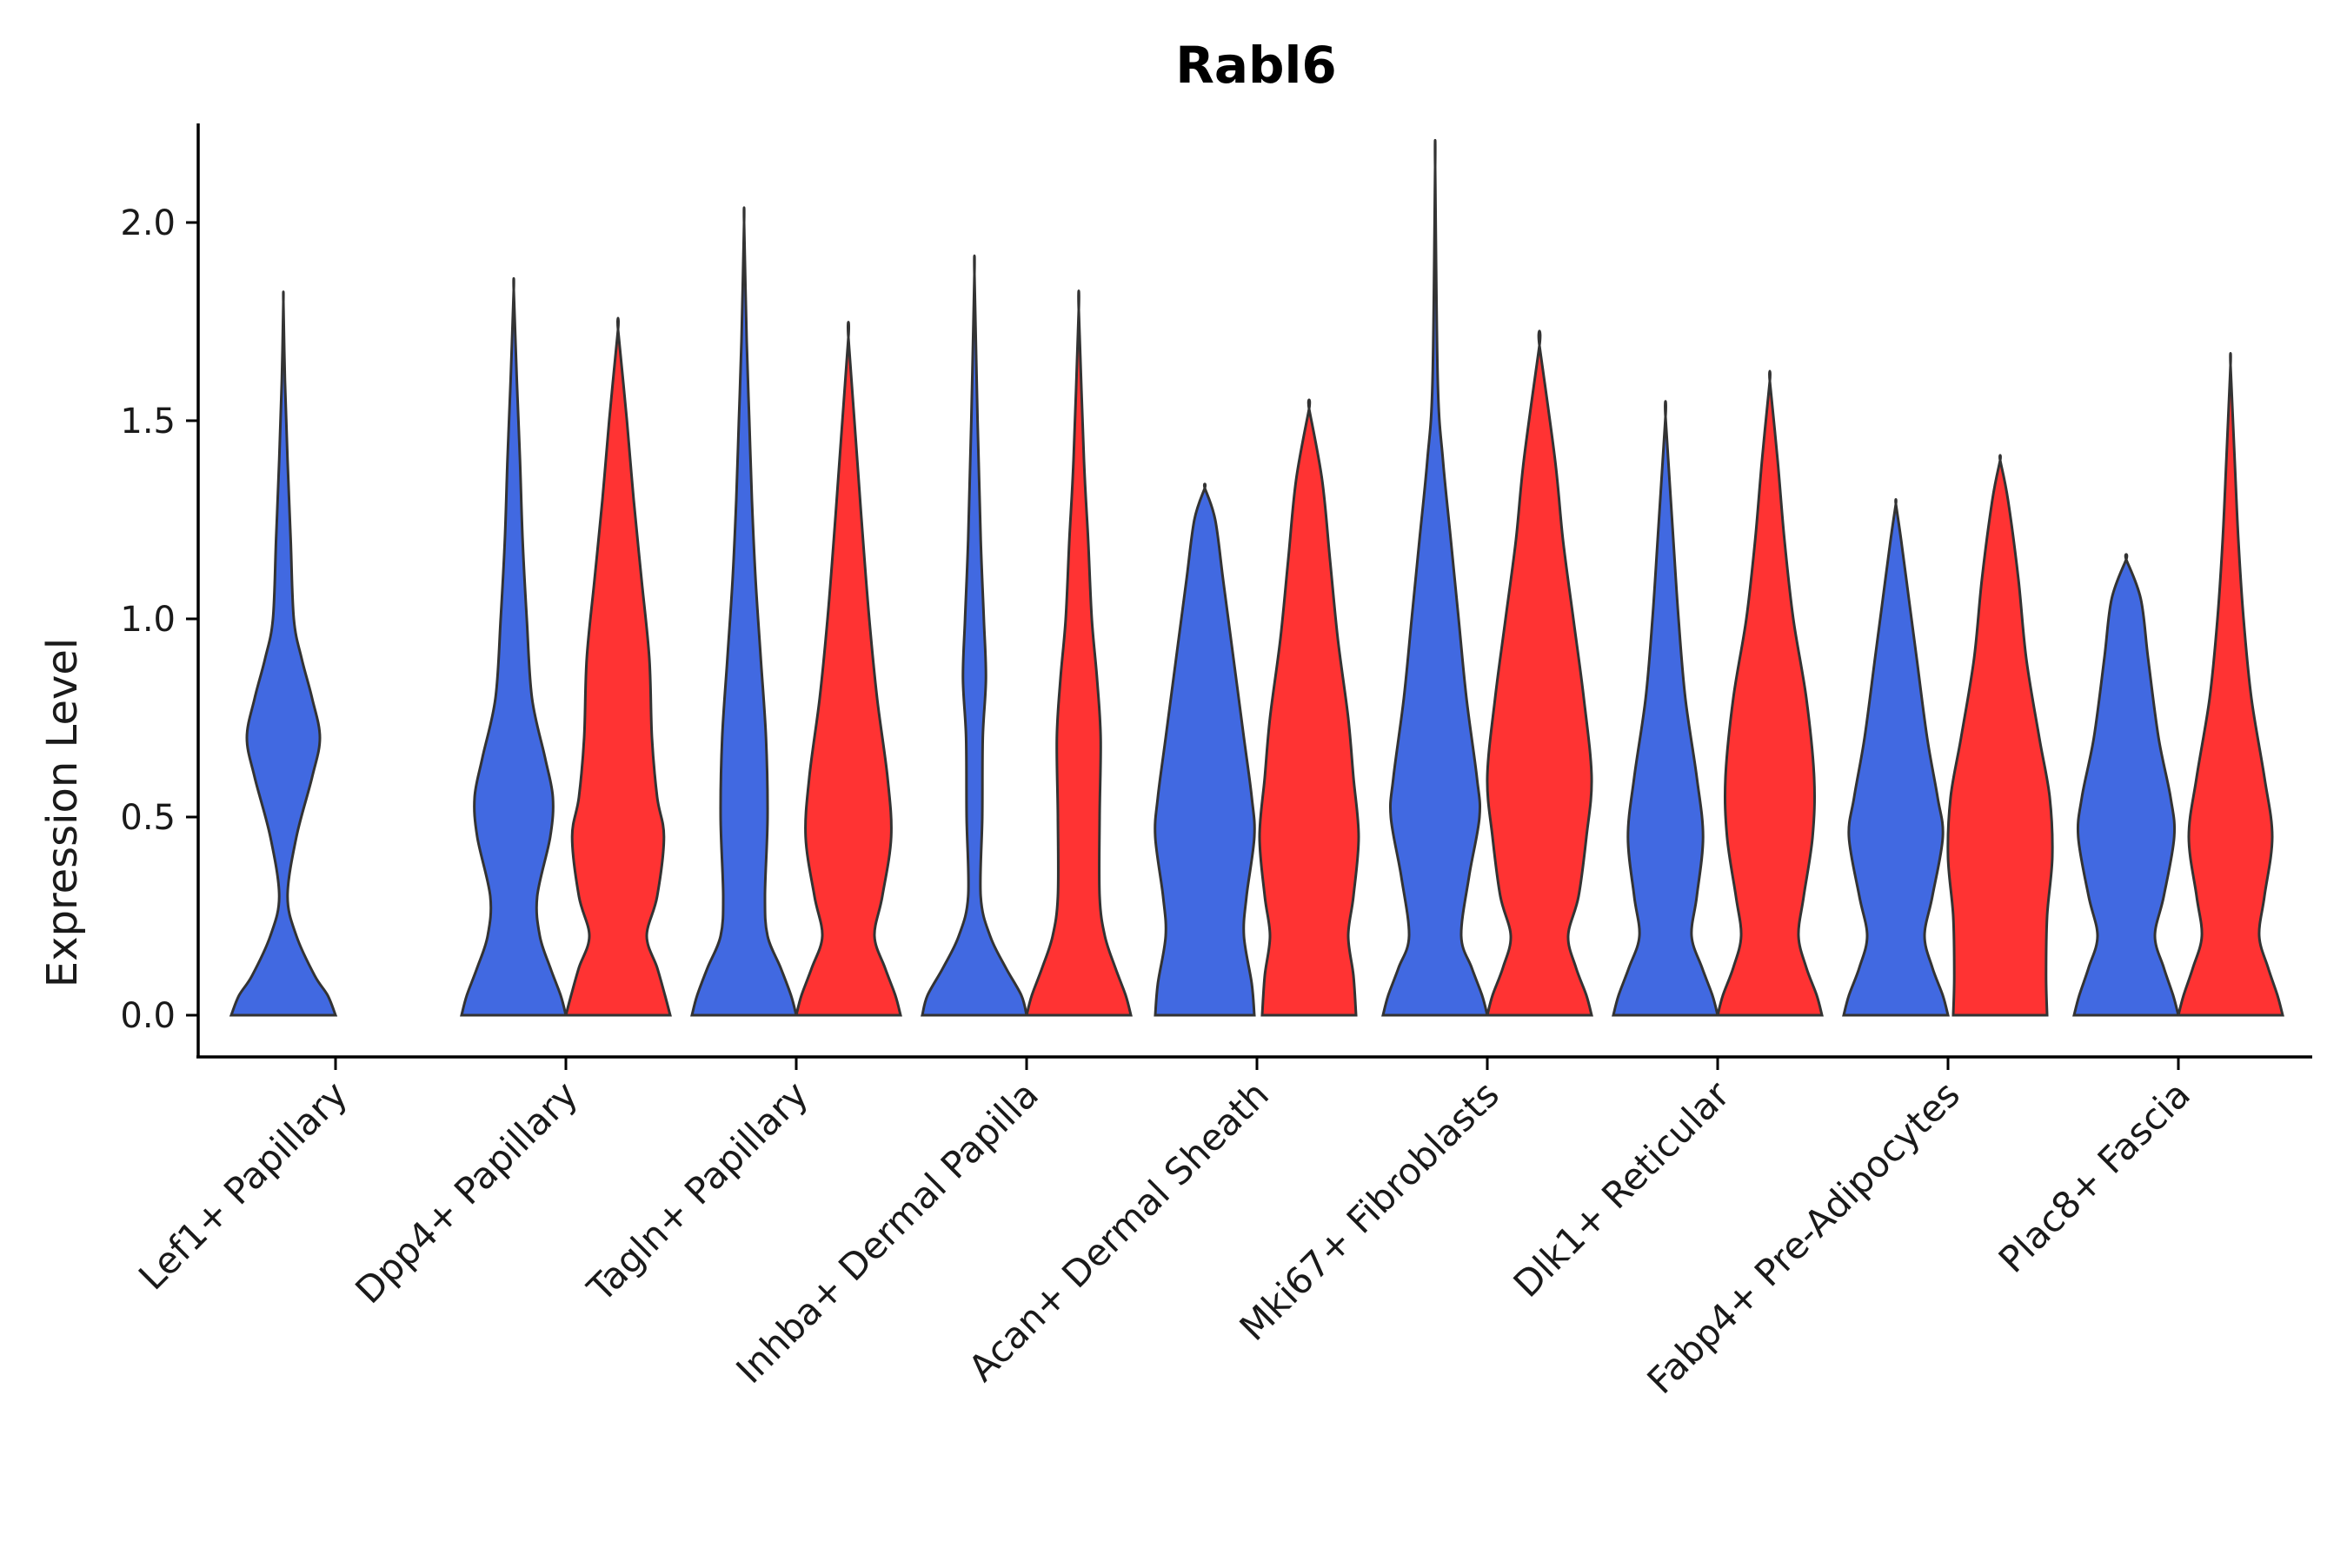  Describe the element at coordinates (2094, 1176) in the screenshot. I see `x-tick-label: Plac8+ Fascia` at that location.